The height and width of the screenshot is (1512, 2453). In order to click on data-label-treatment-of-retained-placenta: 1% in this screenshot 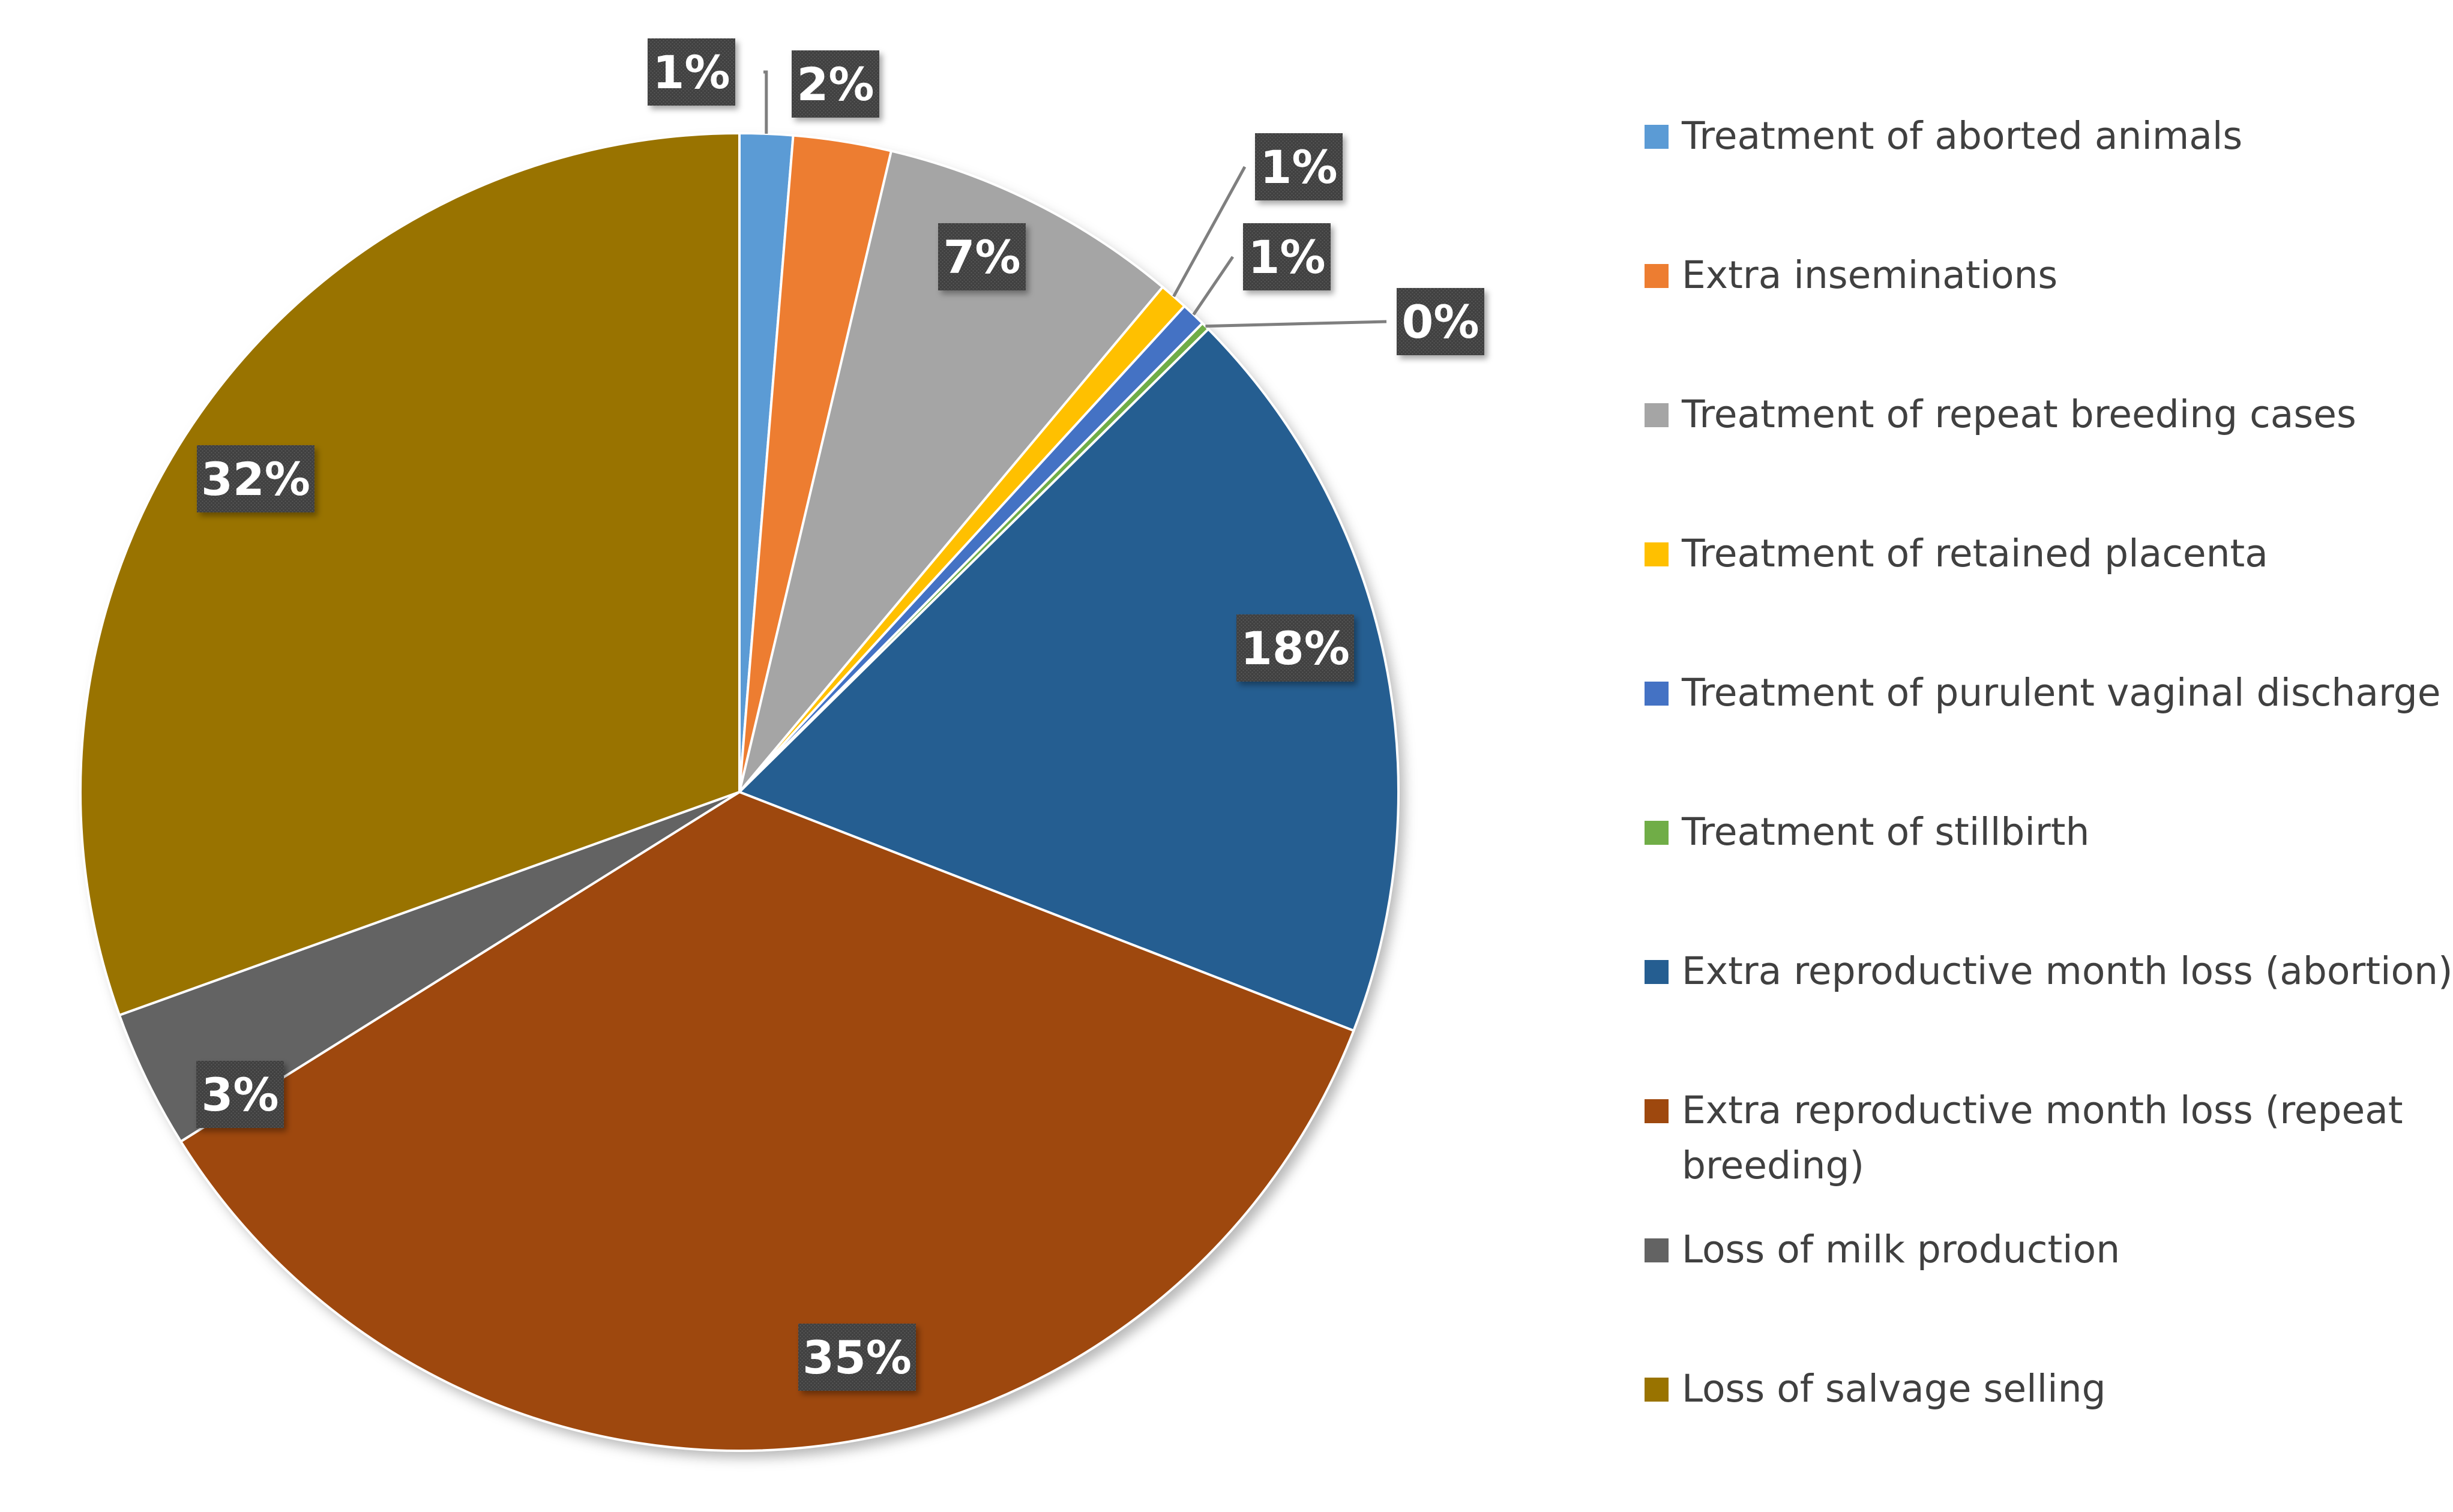, I will do `click(1299, 166)`.